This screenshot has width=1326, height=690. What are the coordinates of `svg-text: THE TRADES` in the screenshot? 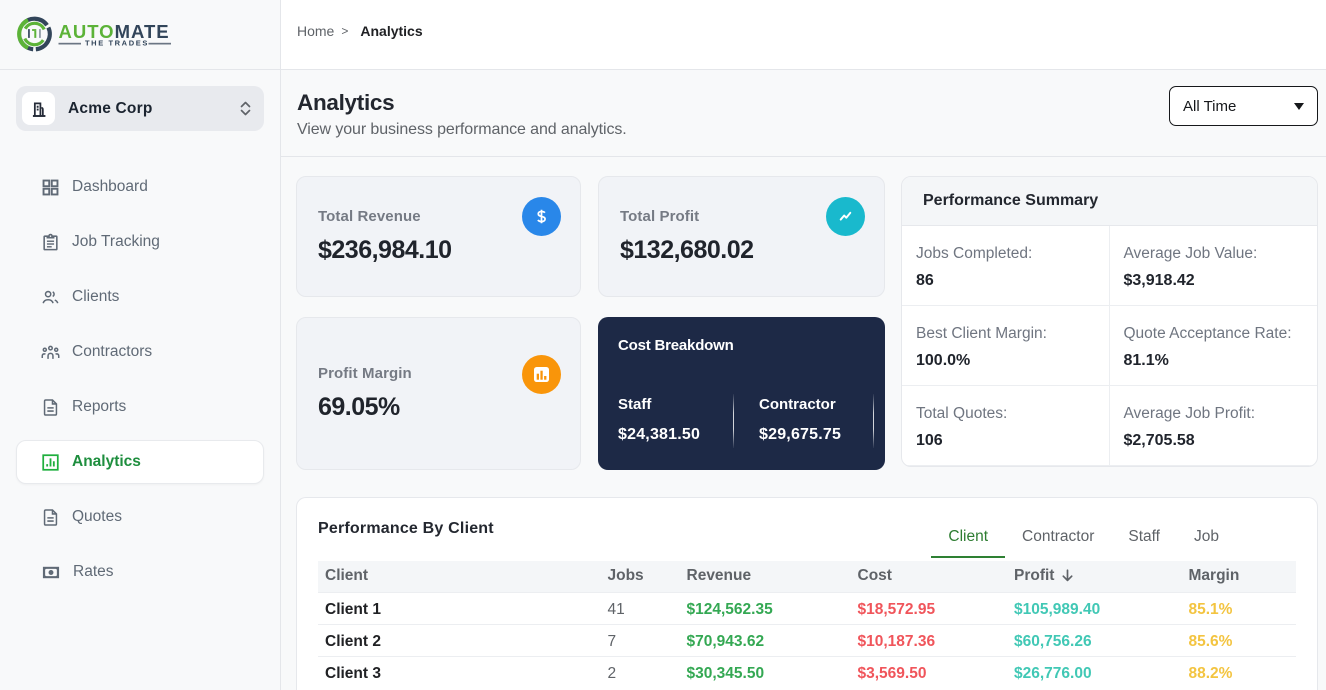 It's located at (117, 42).